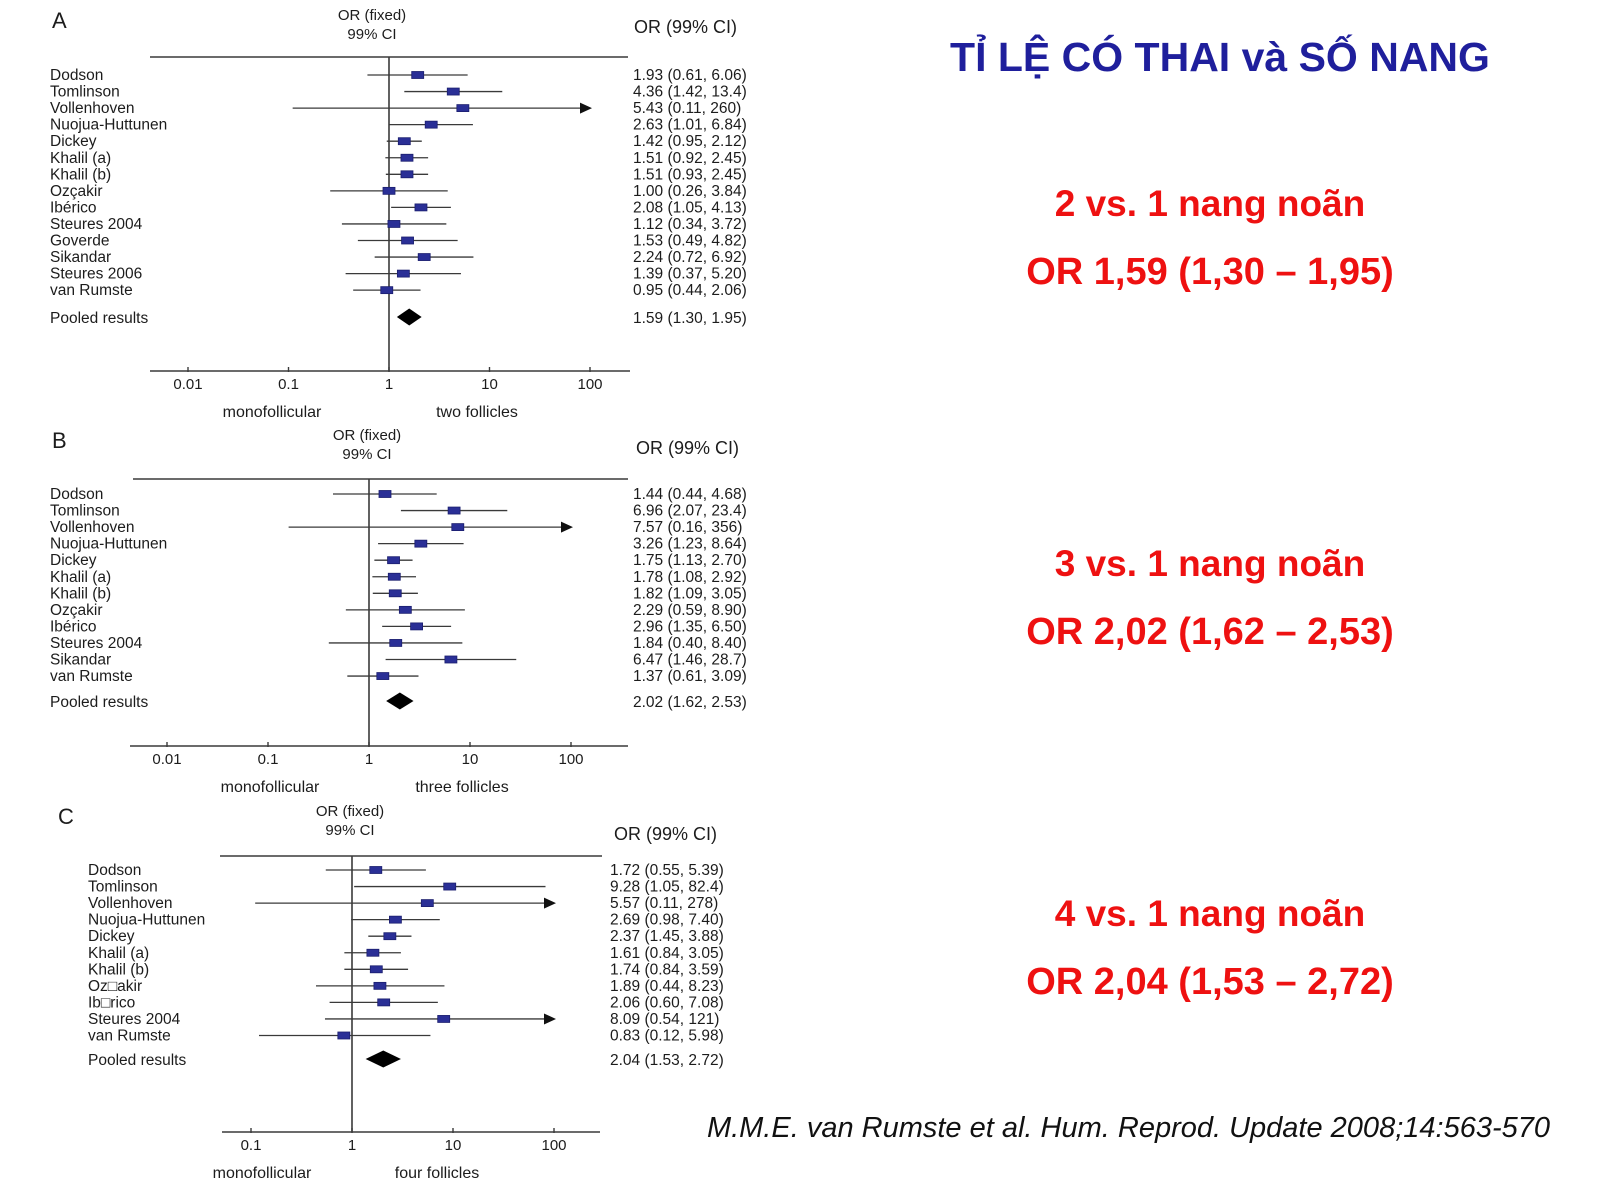 The height and width of the screenshot is (1200, 1600). Describe the element at coordinates (461, 785) in the screenshot. I see `axis-right-label: three follicles` at that location.